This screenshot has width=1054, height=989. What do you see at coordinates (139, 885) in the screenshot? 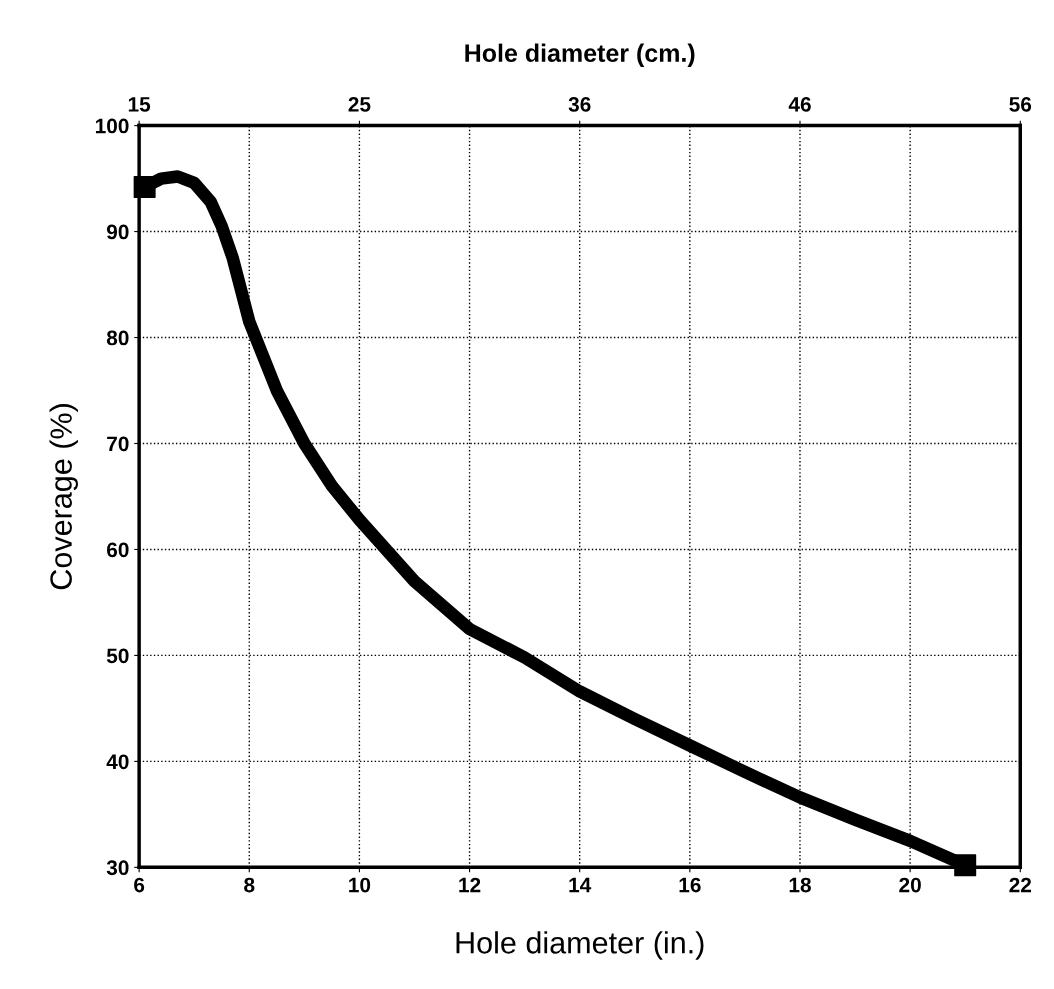
I see `x-tick-label: 6` at bounding box center [139, 885].